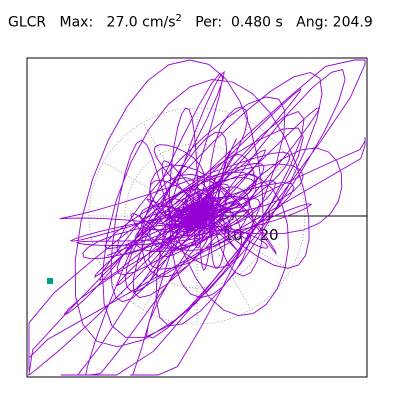  Describe the element at coordinates (76, 22) in the screenshot. I see `max-label: Max:` at that location.